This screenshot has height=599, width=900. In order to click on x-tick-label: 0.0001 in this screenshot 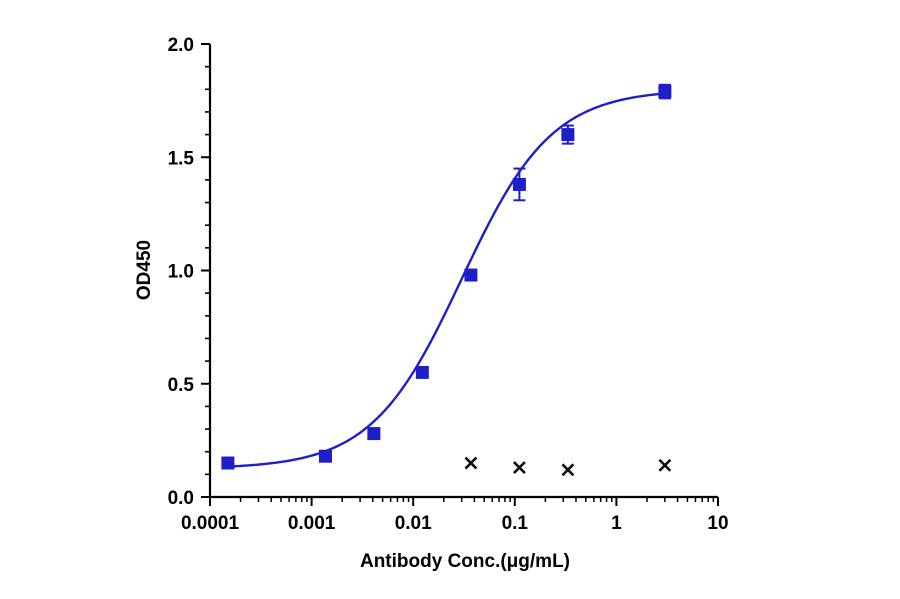, I will do `click(210, 523)`.